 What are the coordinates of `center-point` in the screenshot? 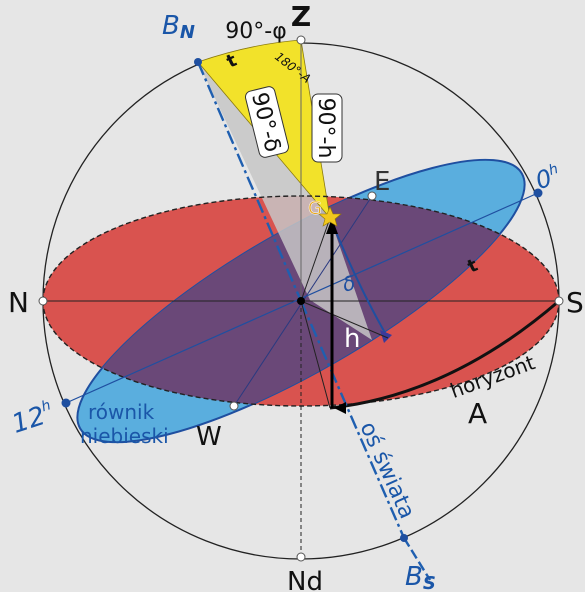 It's located at (301, 301).